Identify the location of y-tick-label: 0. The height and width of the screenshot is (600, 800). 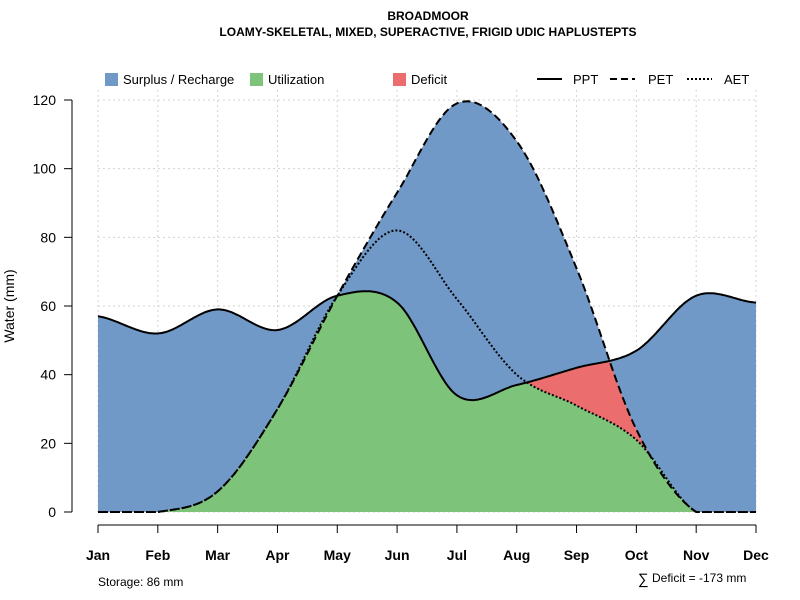
(52, 512).